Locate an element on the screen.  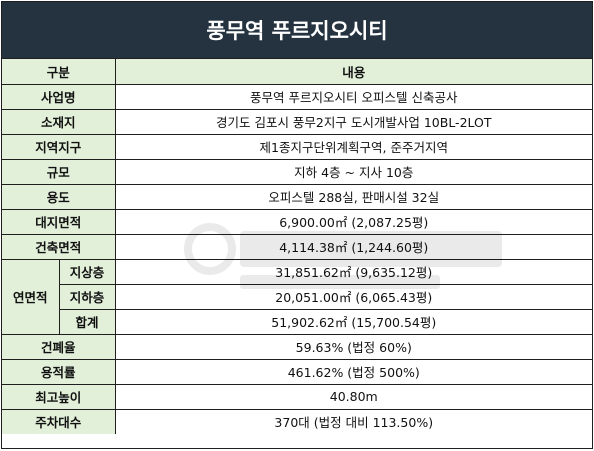
row-value: 지하 4층 ~ 지사 10층 is located at coordinates (353, 171).